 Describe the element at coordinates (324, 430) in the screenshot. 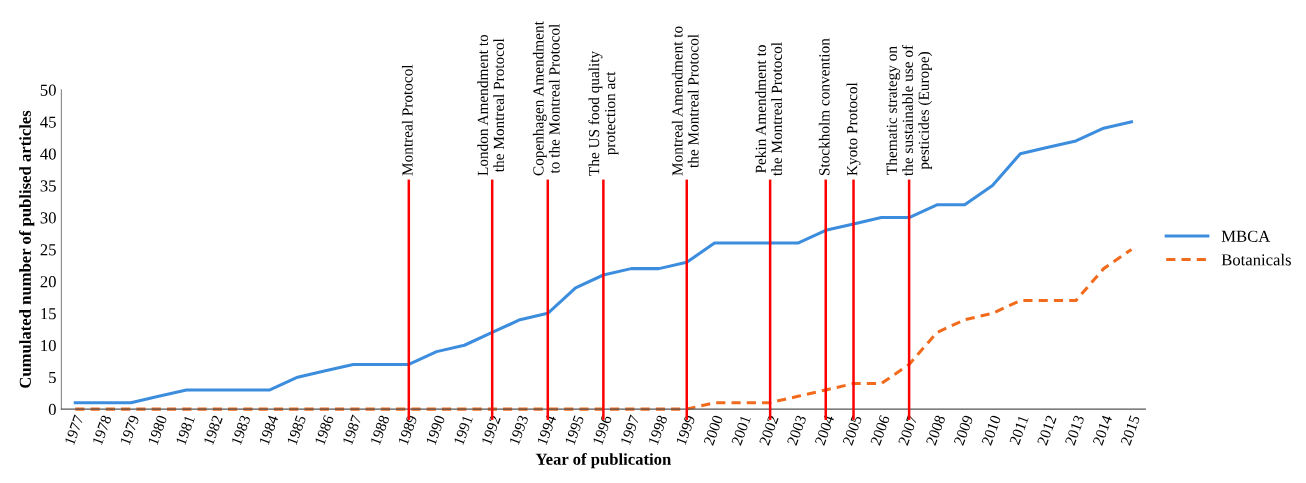

I see `x-tick-label: 1986` at that location.